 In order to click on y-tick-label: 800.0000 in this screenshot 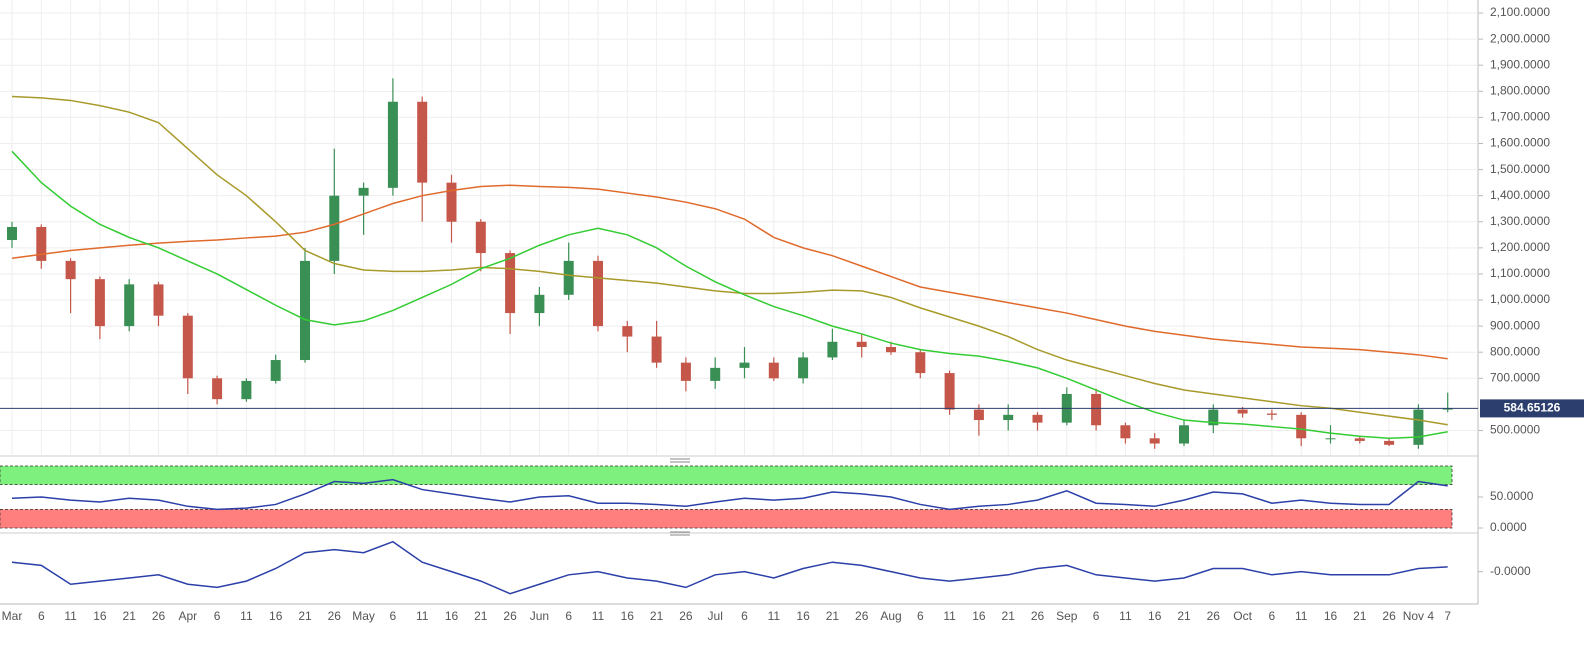, I will do `click(1515, 351)`.